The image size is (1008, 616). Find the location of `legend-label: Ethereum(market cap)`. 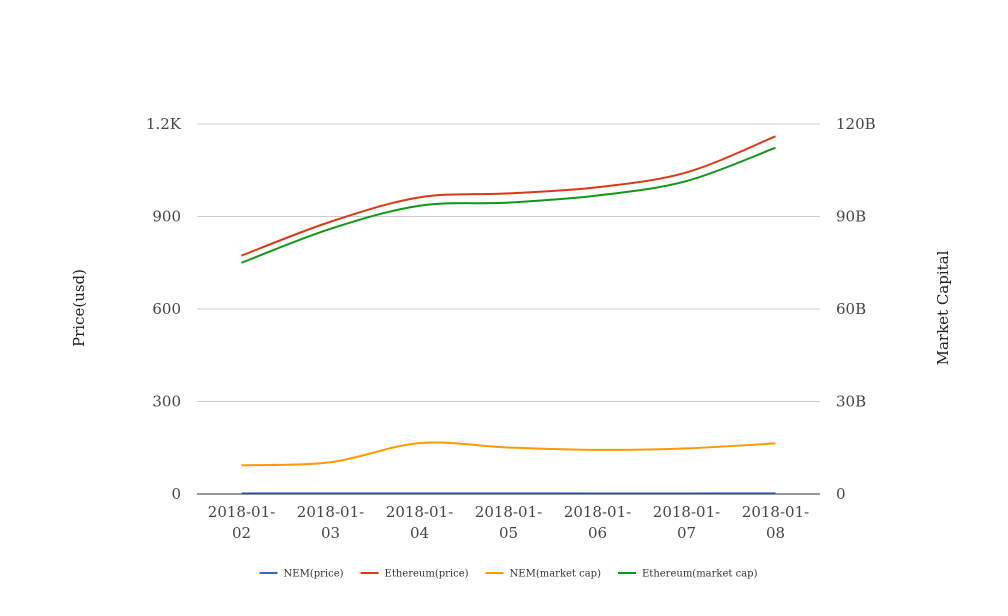

legend-label: Ethereum(market cap) is located at coordinates (700, 574).